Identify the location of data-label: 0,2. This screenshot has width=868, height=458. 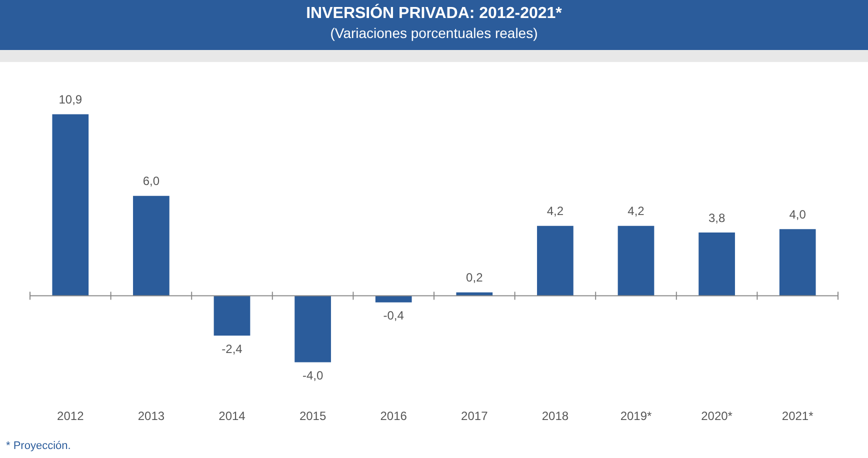
(475, 277).